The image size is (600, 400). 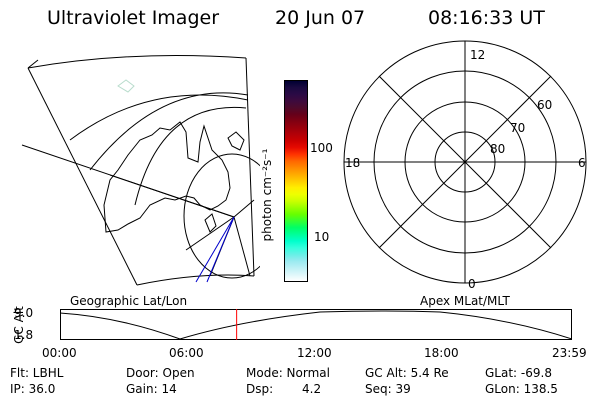 I want to click on colorbar, so click(x=296, y=181).